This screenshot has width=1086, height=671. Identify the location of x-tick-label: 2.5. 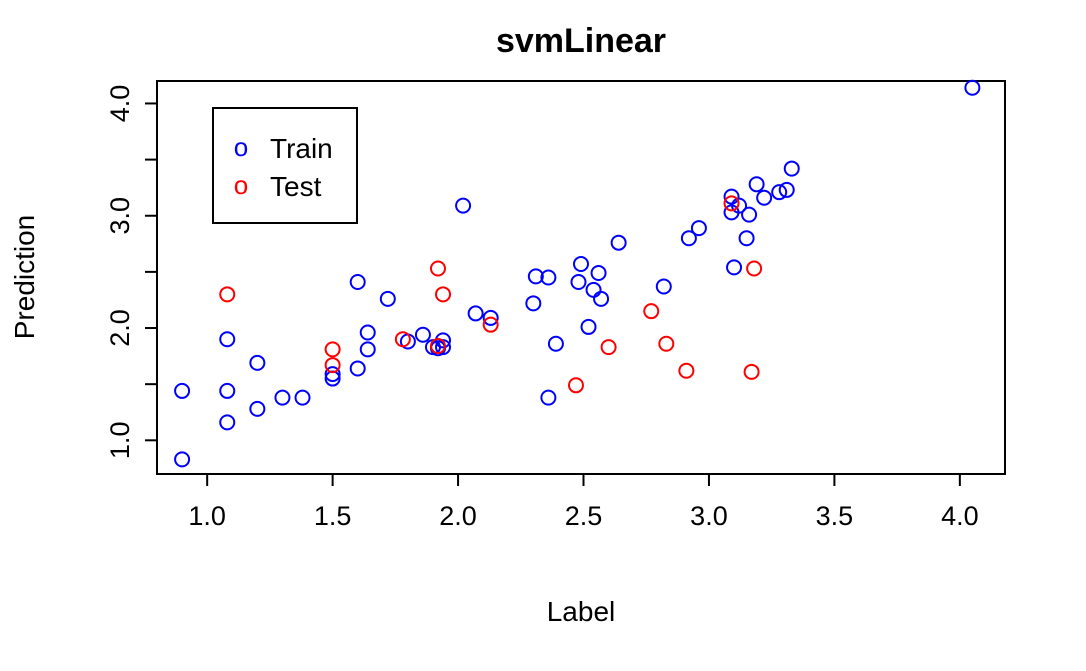
(584, 516).